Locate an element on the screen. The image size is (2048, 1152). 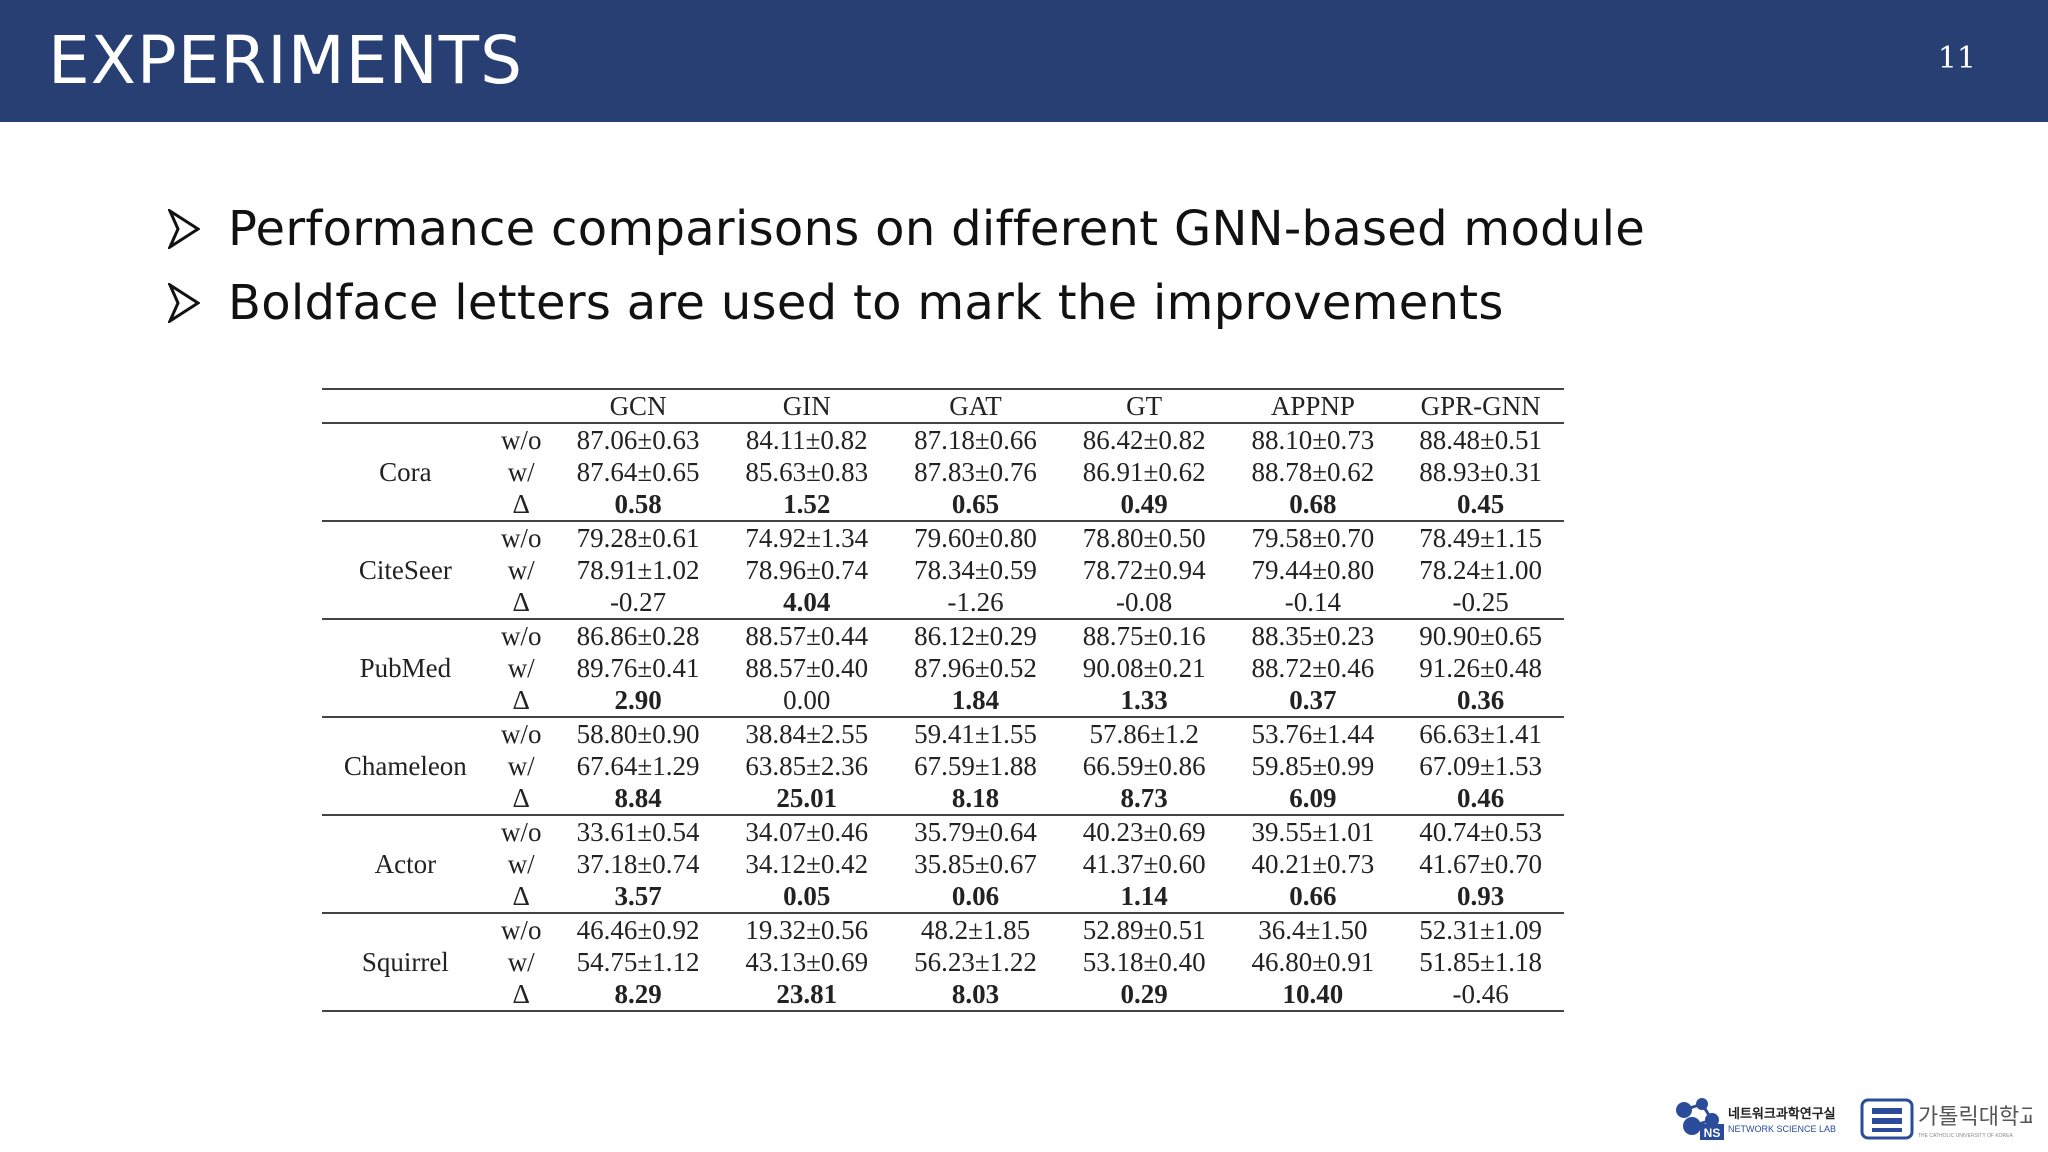
table-cell: 63.85±2.36 is located at coordinates (807, 766).